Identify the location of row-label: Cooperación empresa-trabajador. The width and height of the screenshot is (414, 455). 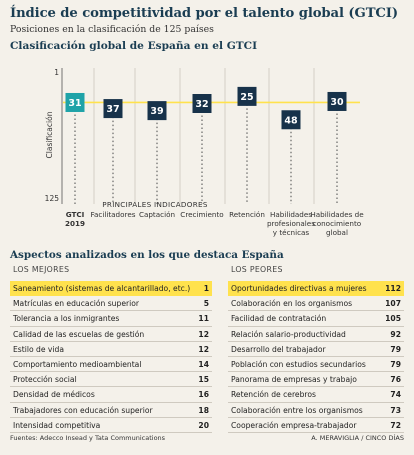
(294, 425).